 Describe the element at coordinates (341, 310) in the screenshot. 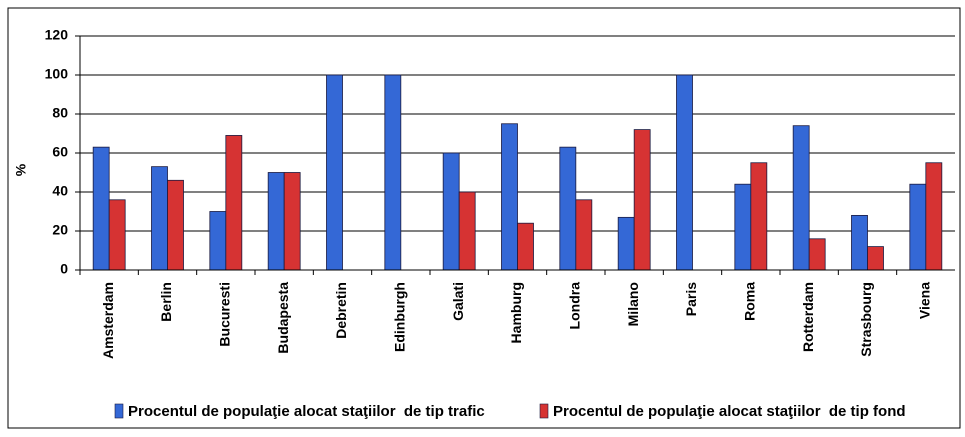

I see `x-tick-label: Debretin` at that location.